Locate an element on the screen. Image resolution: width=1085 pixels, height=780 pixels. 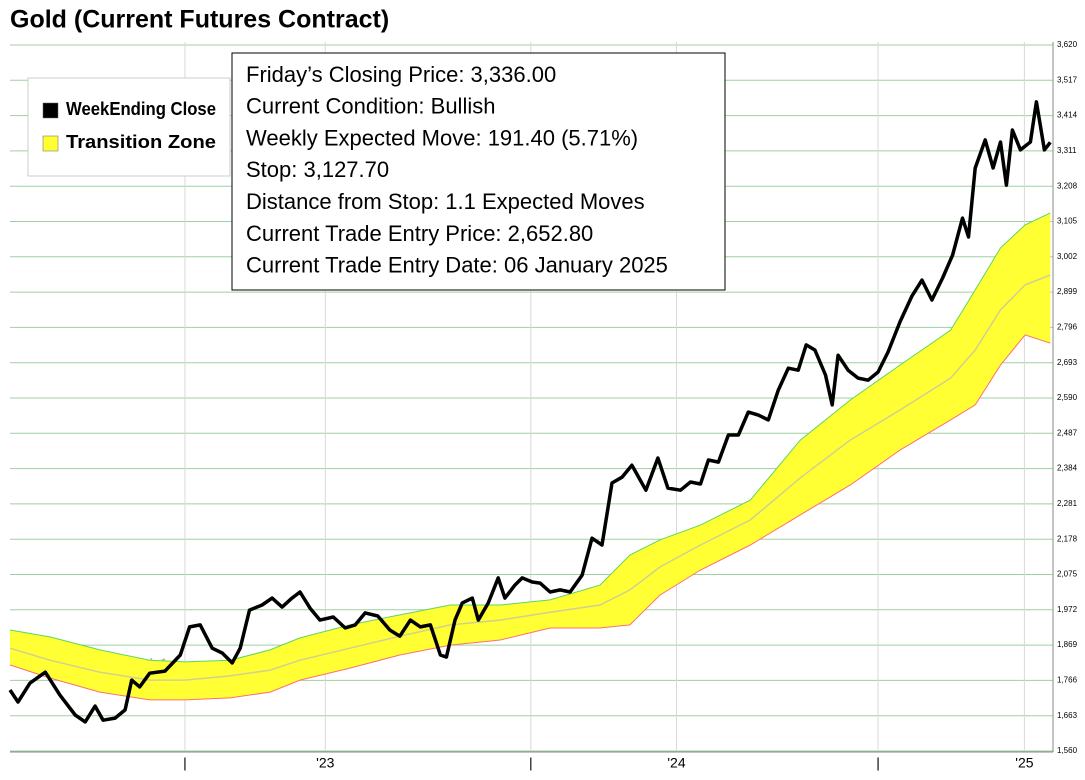
info-line: Current Trade Entry Price: 2,652.80 is located at coordinates (419, 233).